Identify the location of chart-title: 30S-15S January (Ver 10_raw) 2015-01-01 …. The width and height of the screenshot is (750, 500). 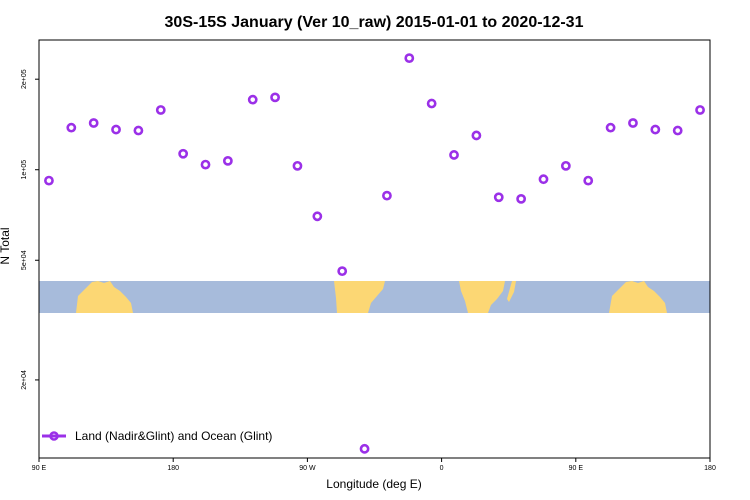
(374, 22).